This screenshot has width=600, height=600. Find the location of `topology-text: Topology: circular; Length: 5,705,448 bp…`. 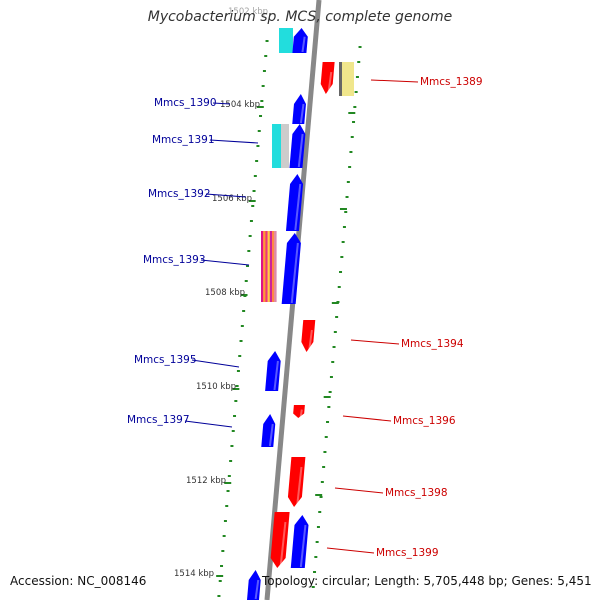

topology-text: Topology: circular; Length: 5,705,448 bp… is located at coordinates (427, 581).